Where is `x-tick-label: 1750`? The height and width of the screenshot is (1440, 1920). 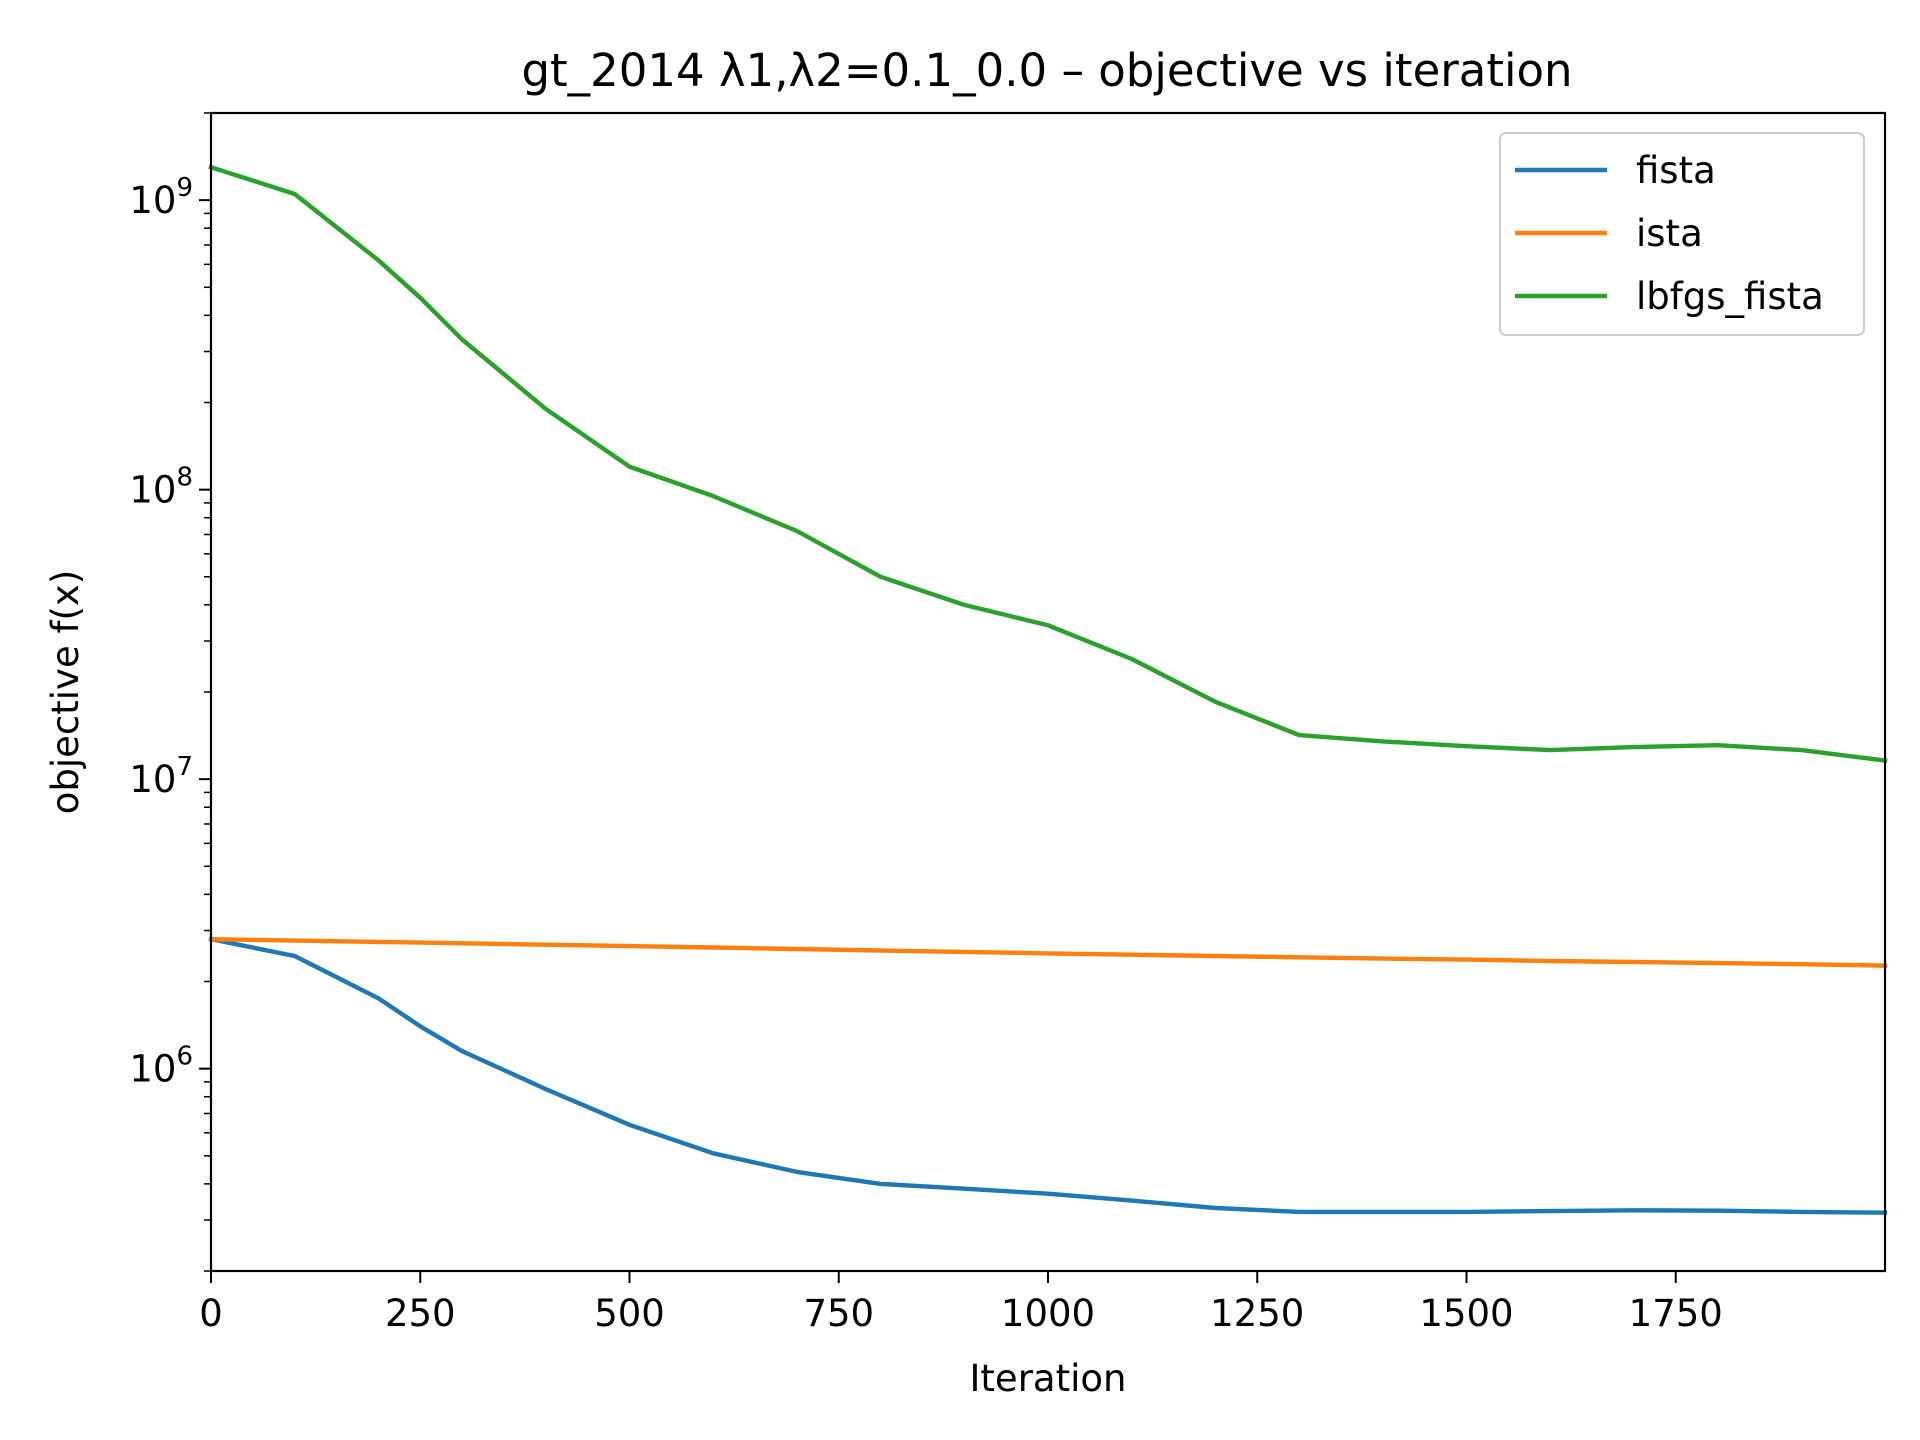 x-tick-label: 1750 is located at coordinates (1676, 1313).